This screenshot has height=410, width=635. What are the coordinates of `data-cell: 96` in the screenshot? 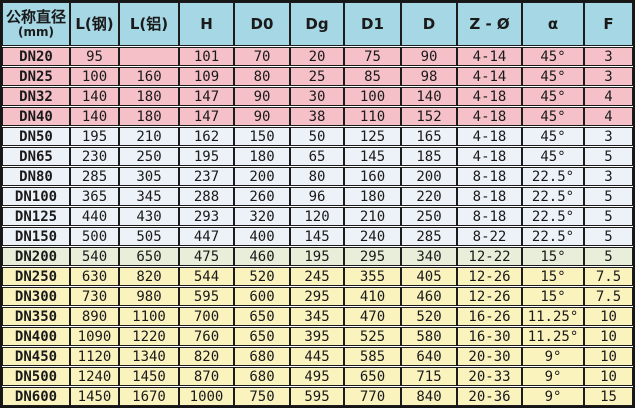 It's located at (317, 196).